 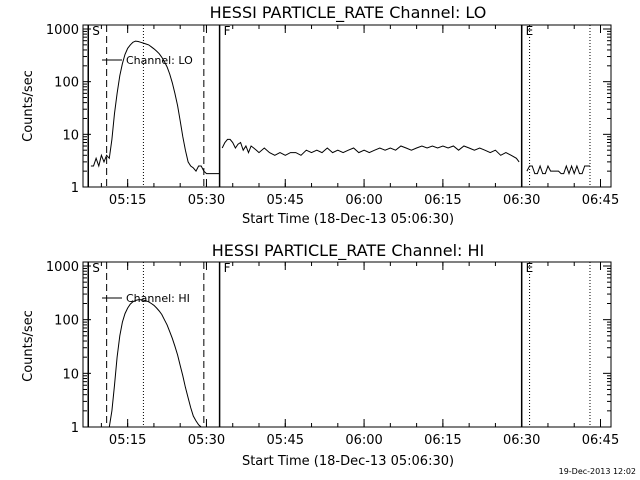 I want to click on hi-x-axis-label: Start Time (18-Dec-13 05:06:30), so click(x=348, y=461).